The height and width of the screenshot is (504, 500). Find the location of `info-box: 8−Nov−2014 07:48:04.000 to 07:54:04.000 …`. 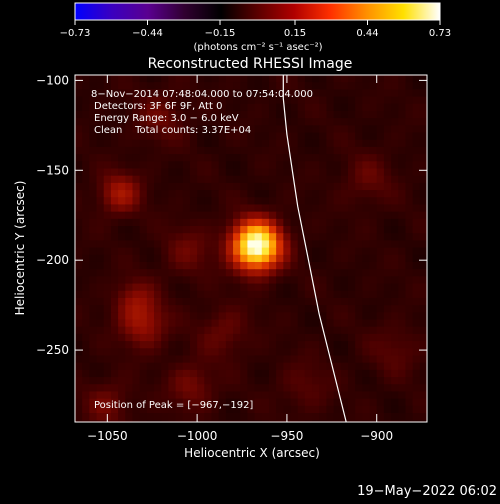

info-box: 8−Nov−2014 07:48:04.000 to 07:54:04.000 … is located at coordinates (202, 112).